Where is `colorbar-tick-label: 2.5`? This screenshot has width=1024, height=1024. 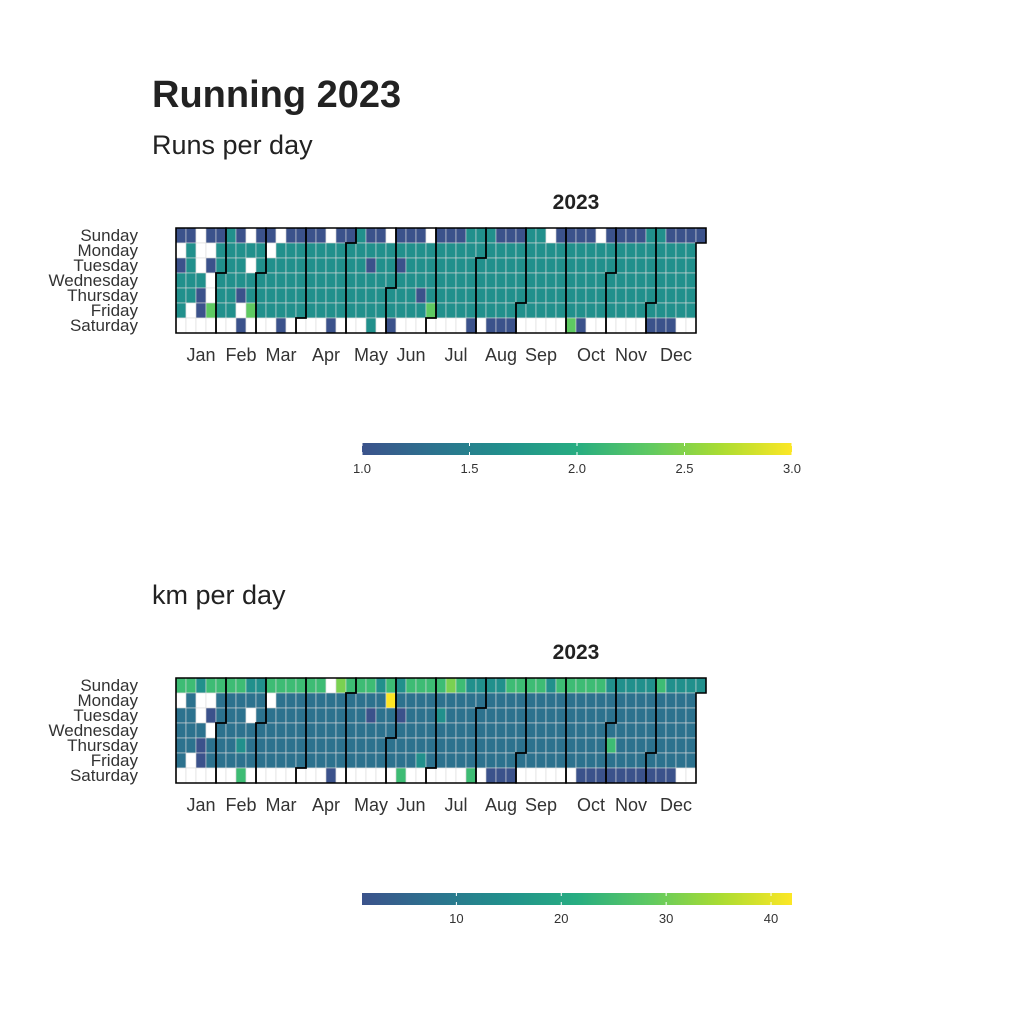
colorbar-tick-label: 2.5 is located at coordinates (684, 468).